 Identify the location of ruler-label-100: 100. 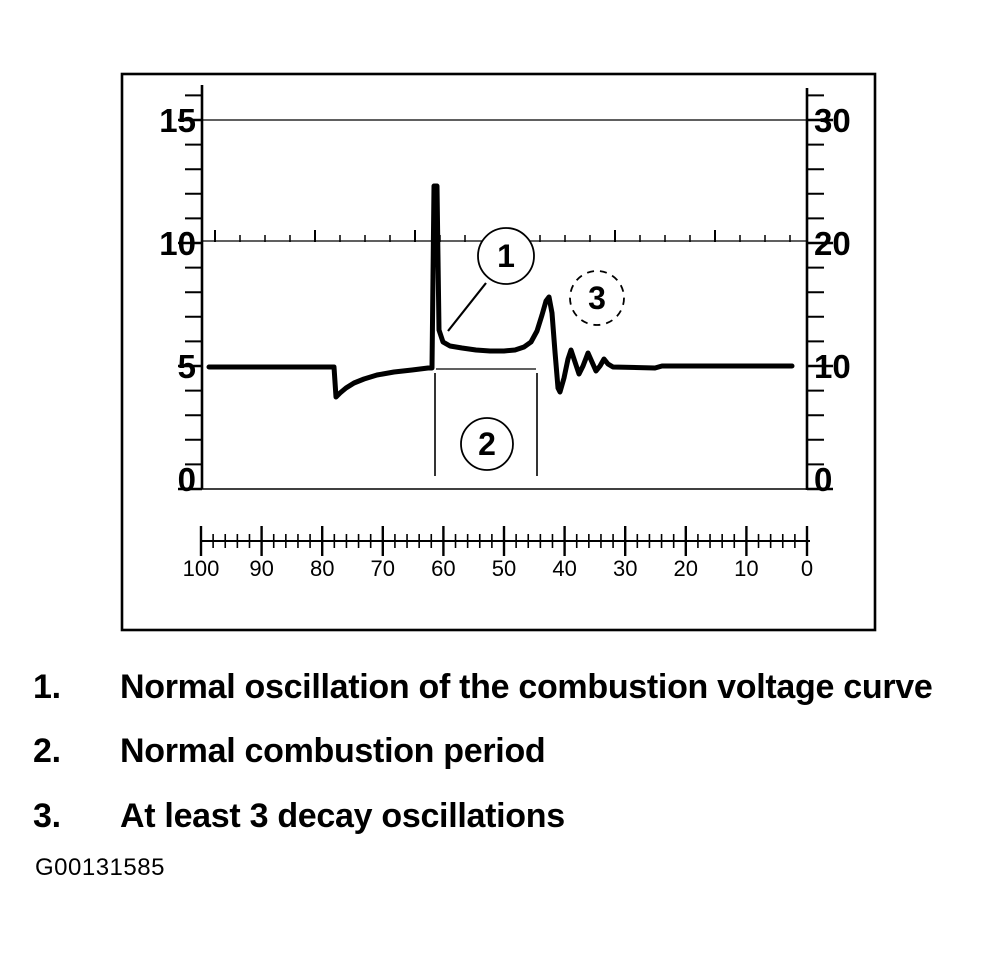
(201, 568).